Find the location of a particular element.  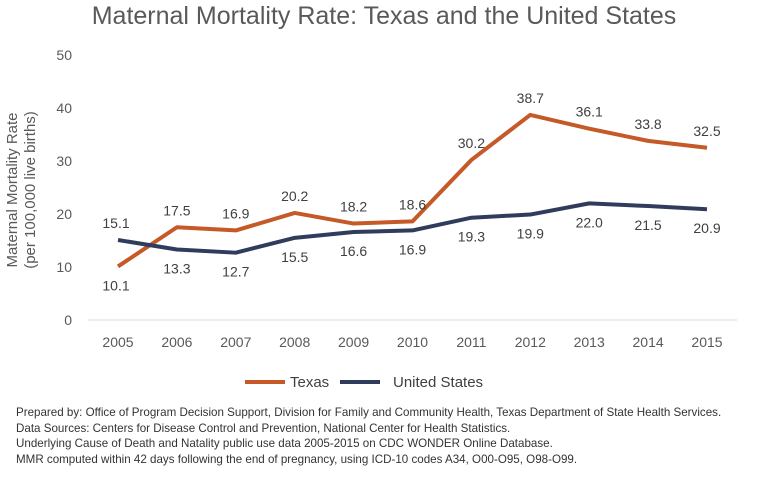

x-tick-label: 2010 is located at coordinates (412, 342).